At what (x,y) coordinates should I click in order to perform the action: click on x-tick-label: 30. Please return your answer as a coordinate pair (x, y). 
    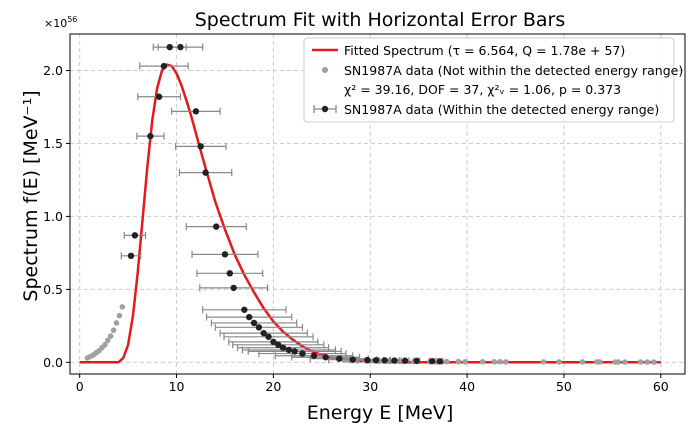
    Looking at the image, I should click on (370, 386).